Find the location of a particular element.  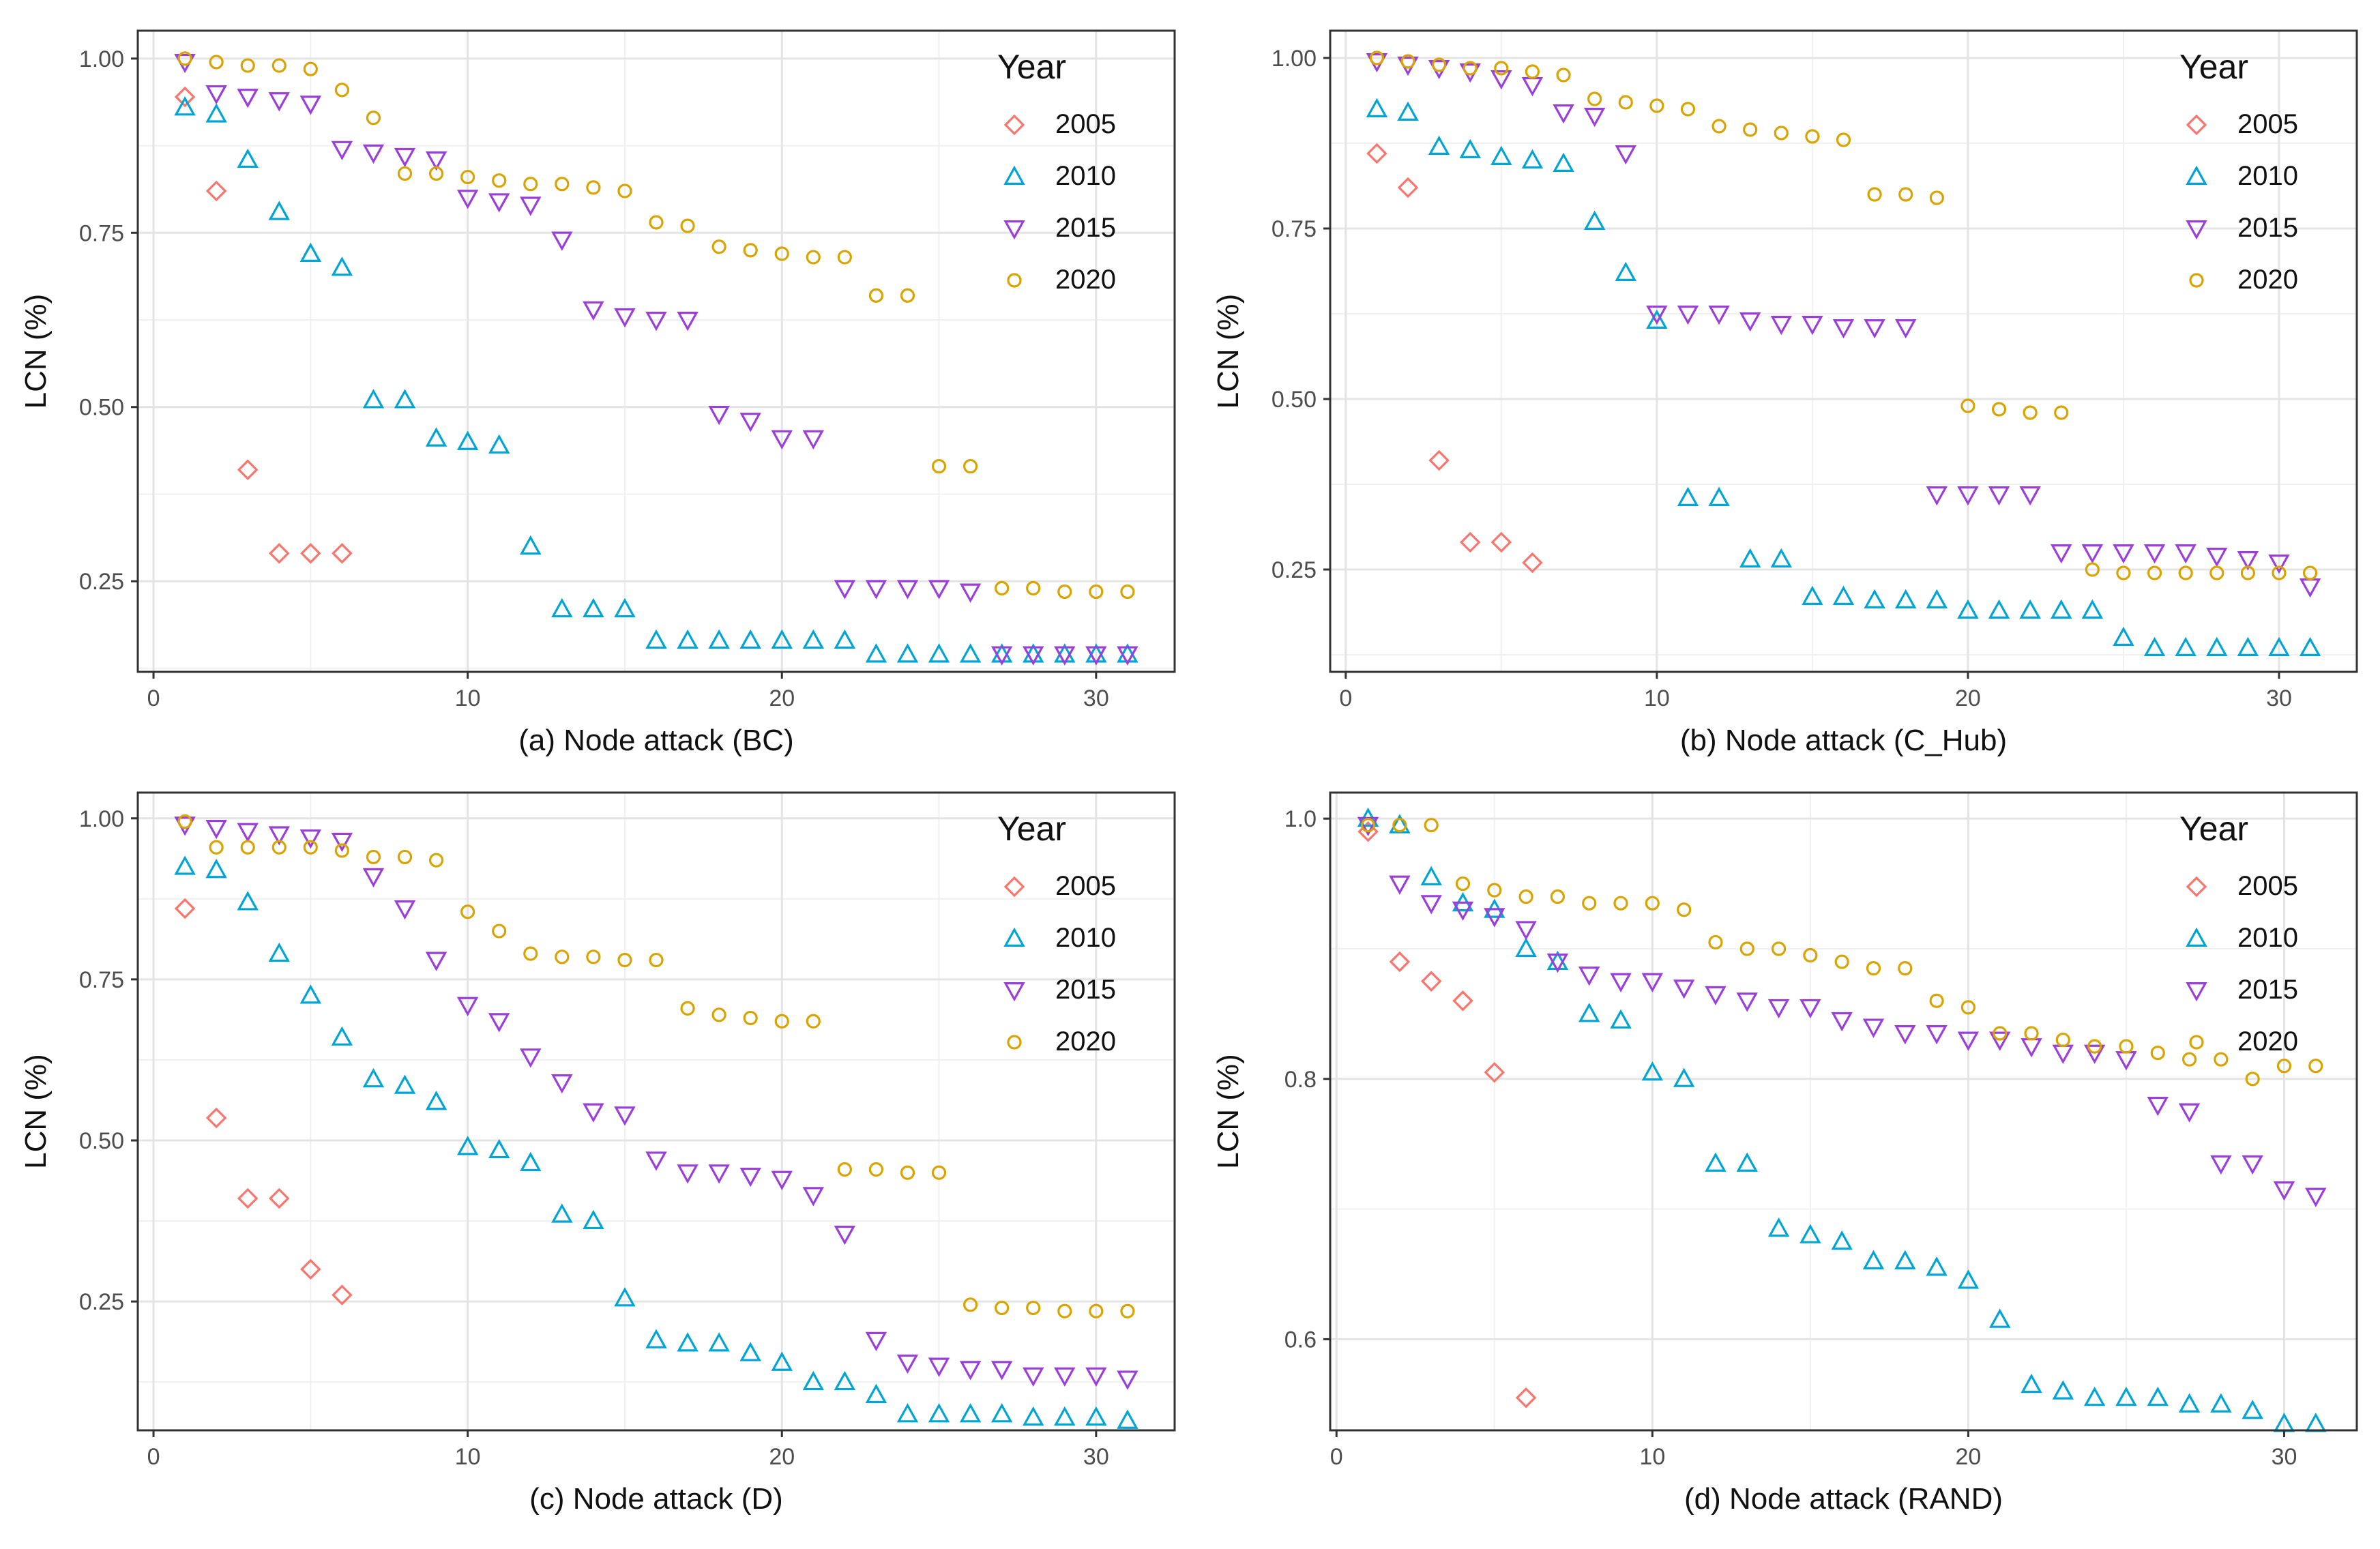

y-tick-label: 0.8 is located at coordinates (1300, 1080).